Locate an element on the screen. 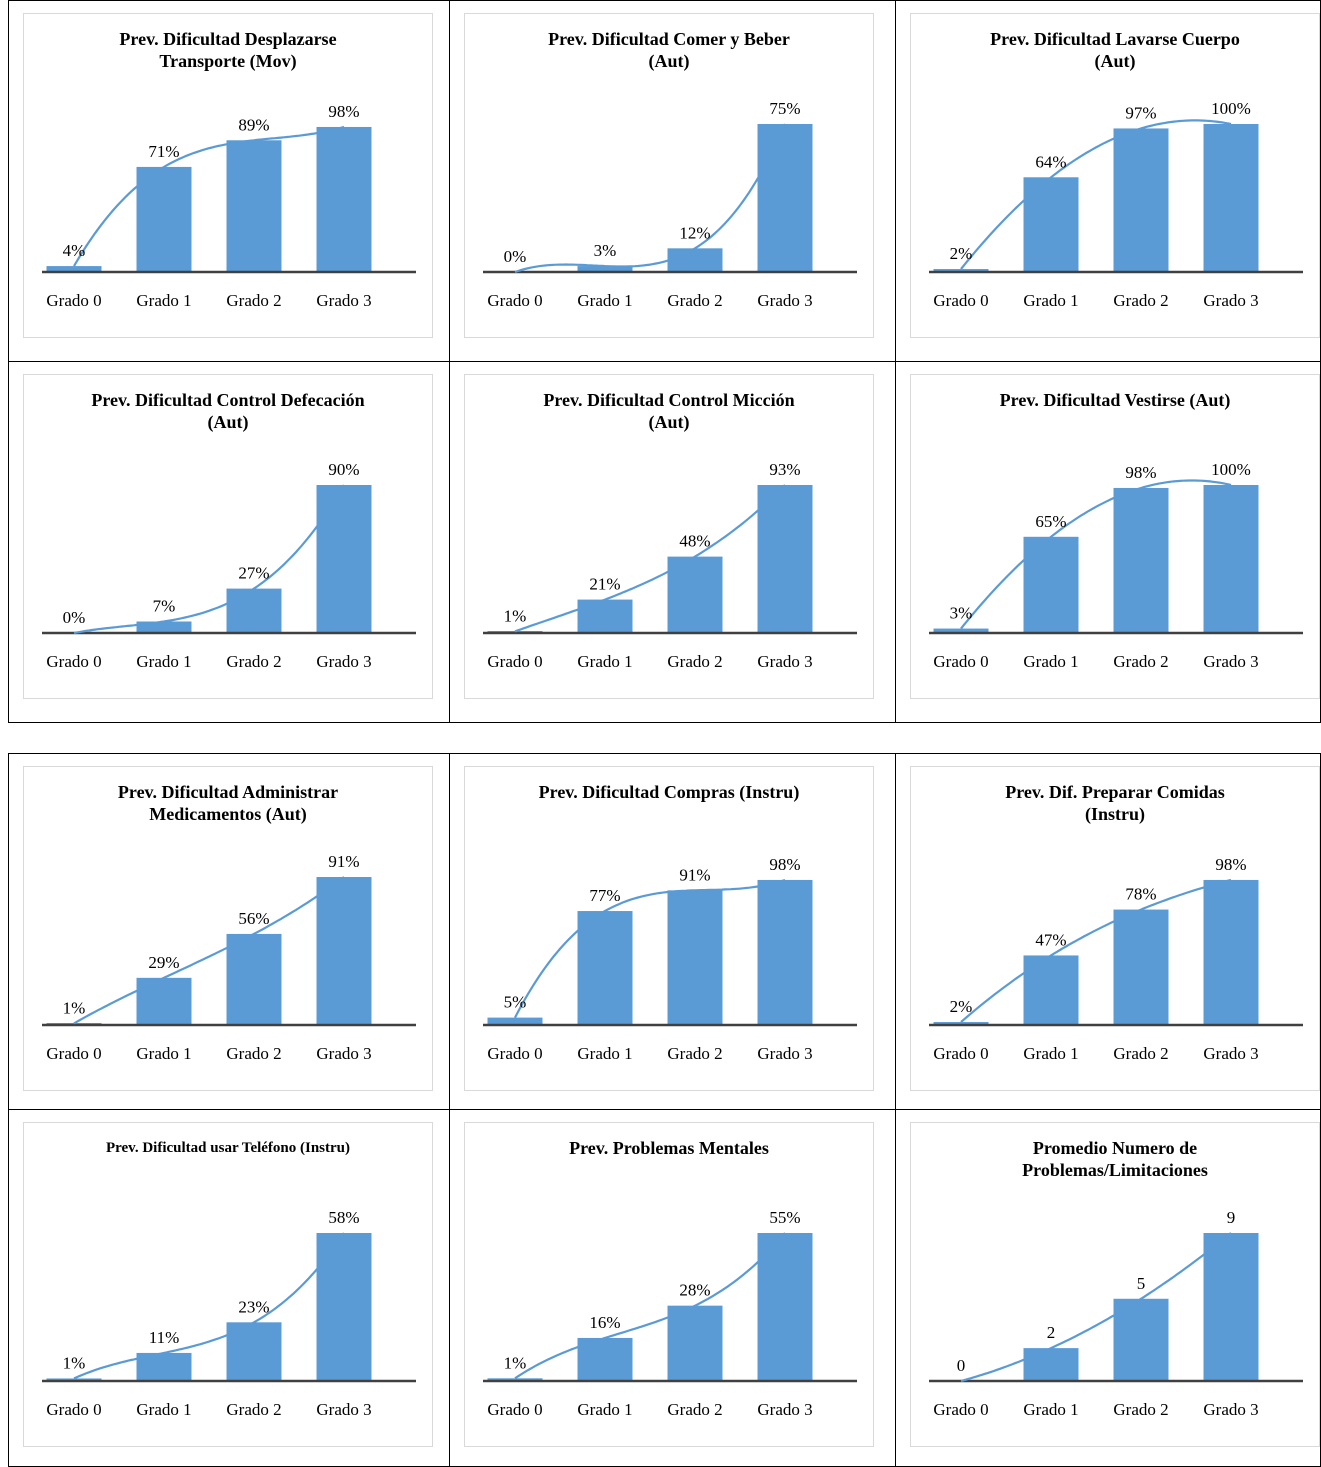 This screenshot has height=1467, width=1321. data-label: 16% is located at coordinates (604, 1322).